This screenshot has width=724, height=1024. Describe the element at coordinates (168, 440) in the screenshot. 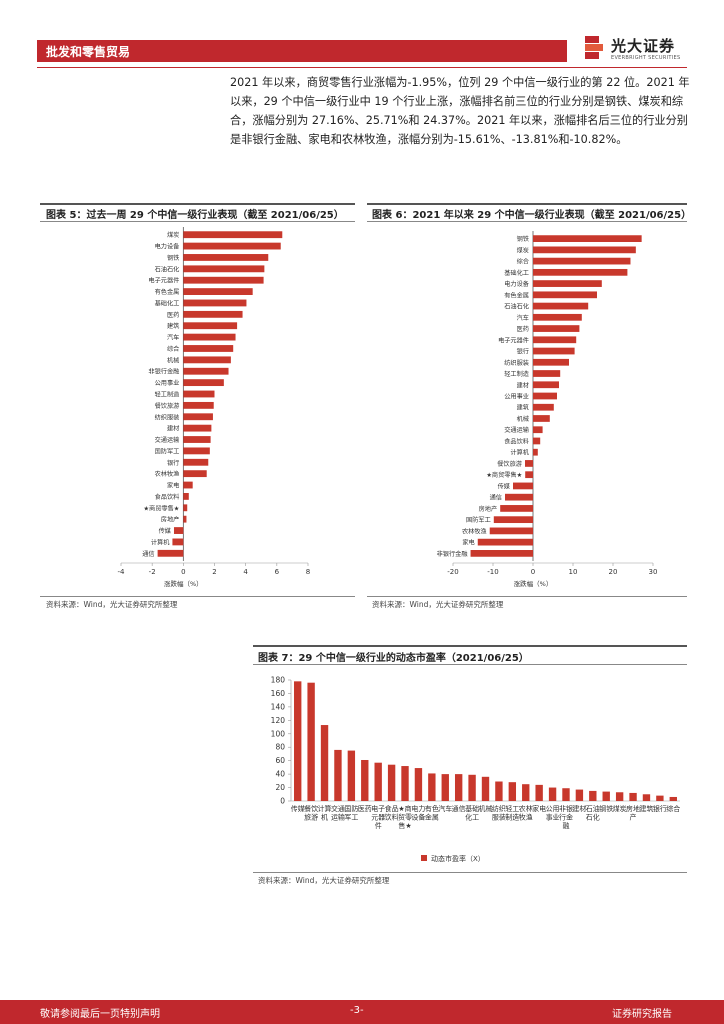

I see `chart5-category-label: 交通运输` at that location.